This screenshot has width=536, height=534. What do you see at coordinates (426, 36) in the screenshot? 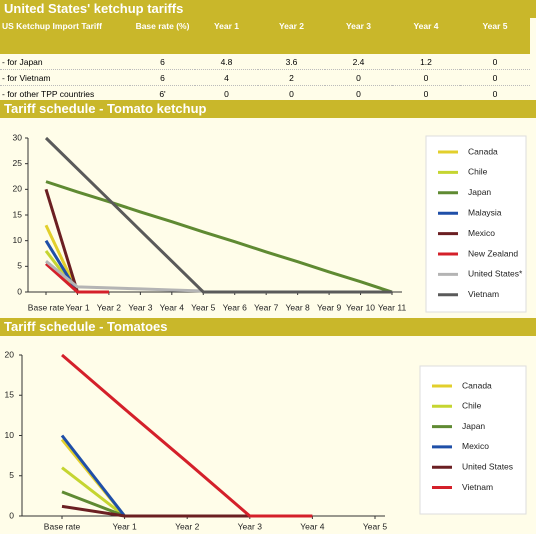
I see `column-header: Year 4` at bounding box center [426, 36].